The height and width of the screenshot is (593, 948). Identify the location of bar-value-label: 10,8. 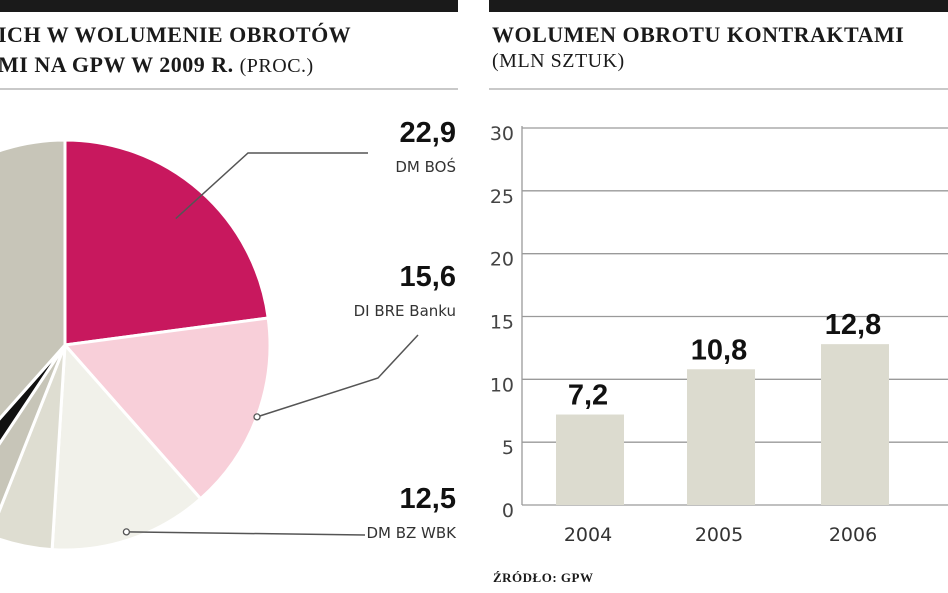
(719, 350).